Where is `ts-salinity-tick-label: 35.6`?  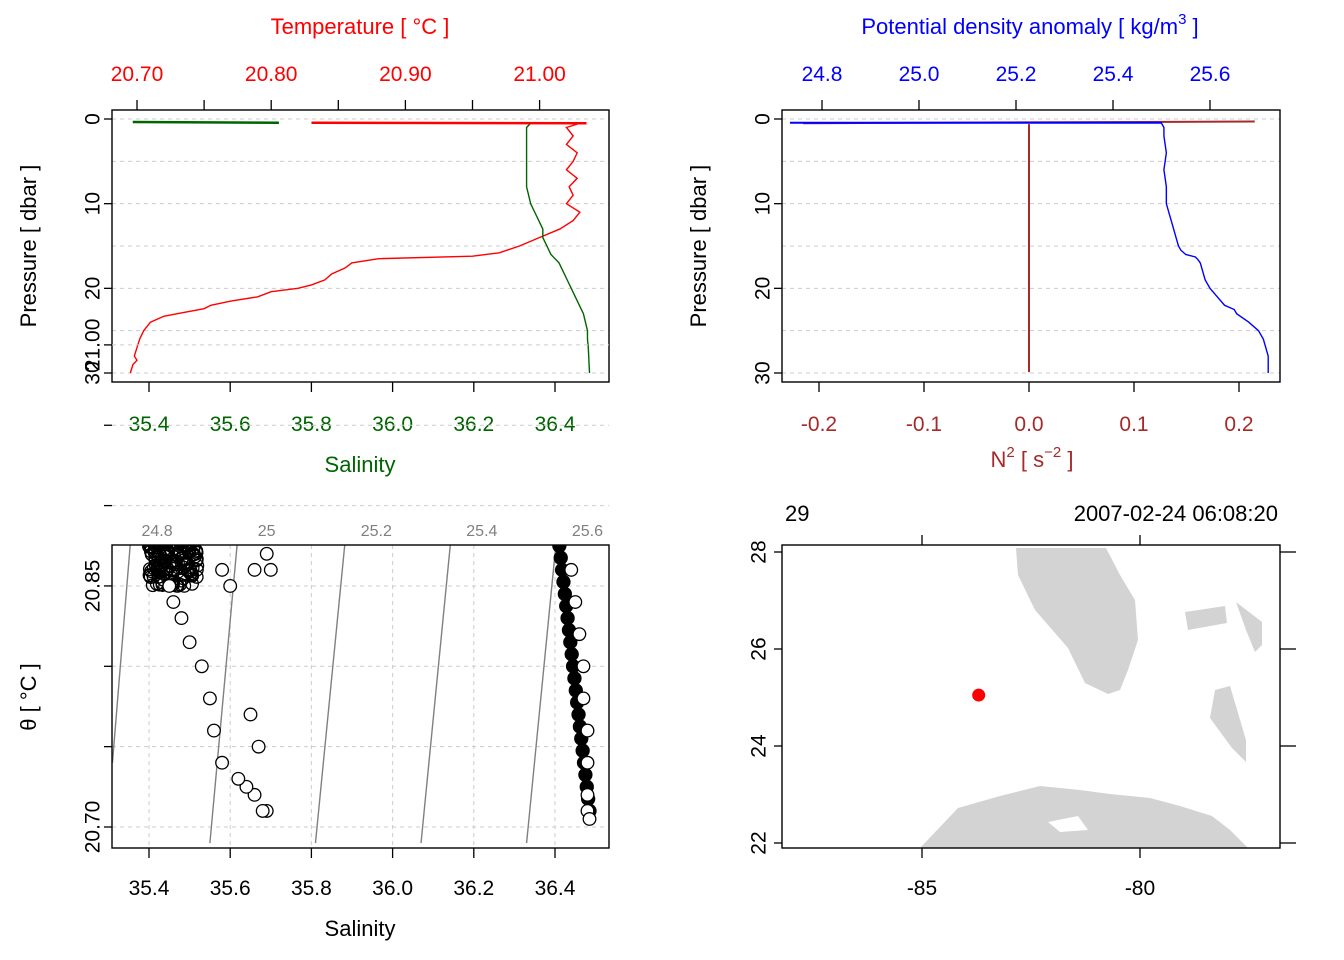
ts-salinity-tick-label: 35.6 is located at coordinates (230, 888).